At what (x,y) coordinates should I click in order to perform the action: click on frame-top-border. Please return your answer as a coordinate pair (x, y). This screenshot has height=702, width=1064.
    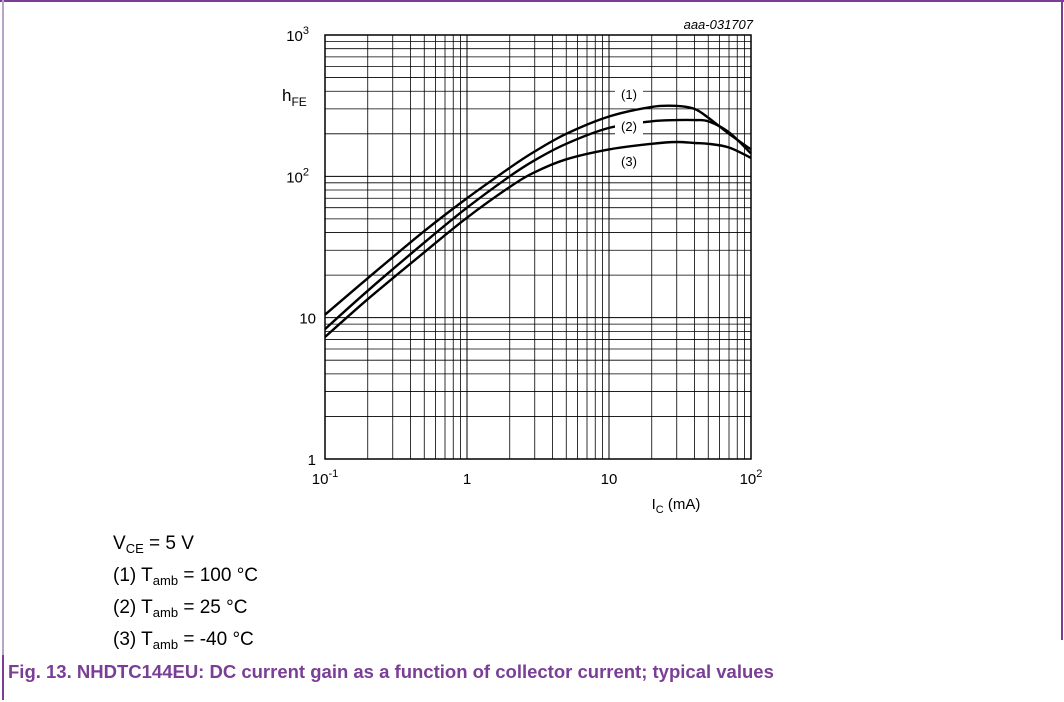
    Looking at the image, I should click on (532, 1).